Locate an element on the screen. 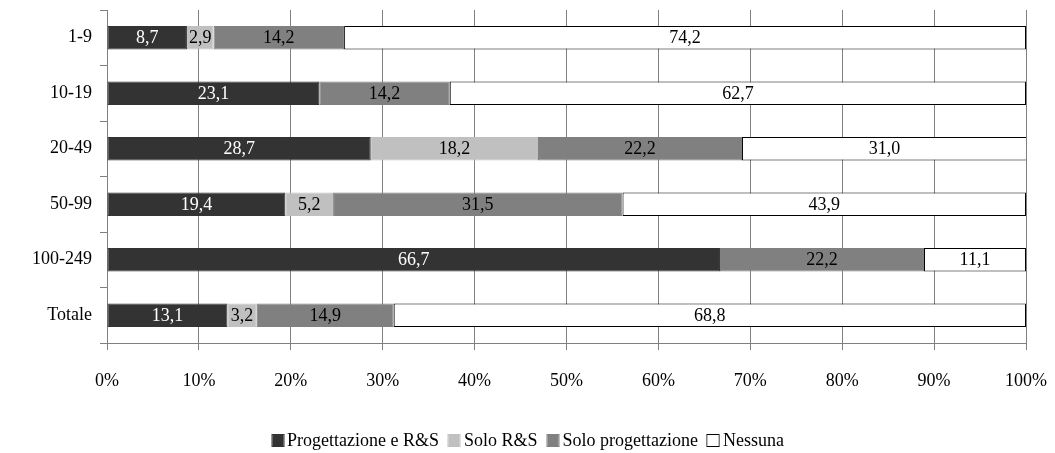 The height and width of the screenshot is (453, 1055). legend-label: Nessuna is located at coordinates (753, 440).